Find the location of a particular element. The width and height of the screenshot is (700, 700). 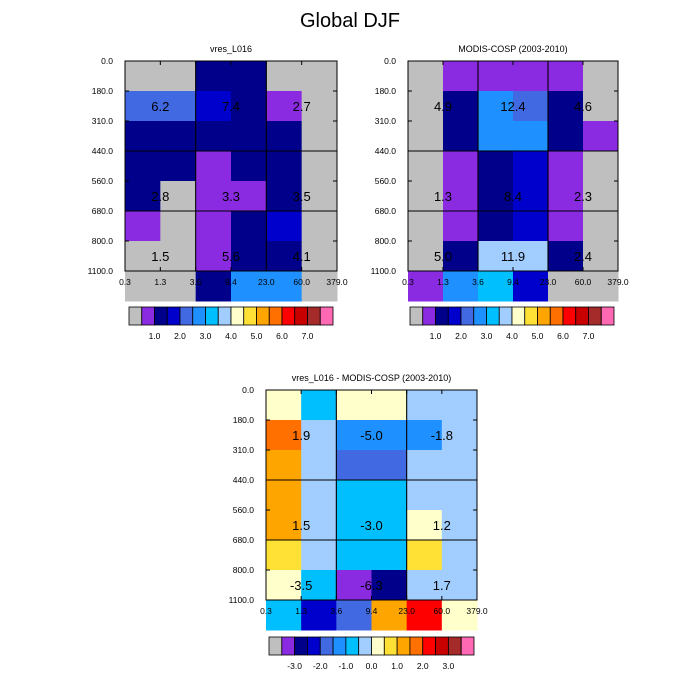

x-tick-label: 60.0 is located at coordinates (301, 282).